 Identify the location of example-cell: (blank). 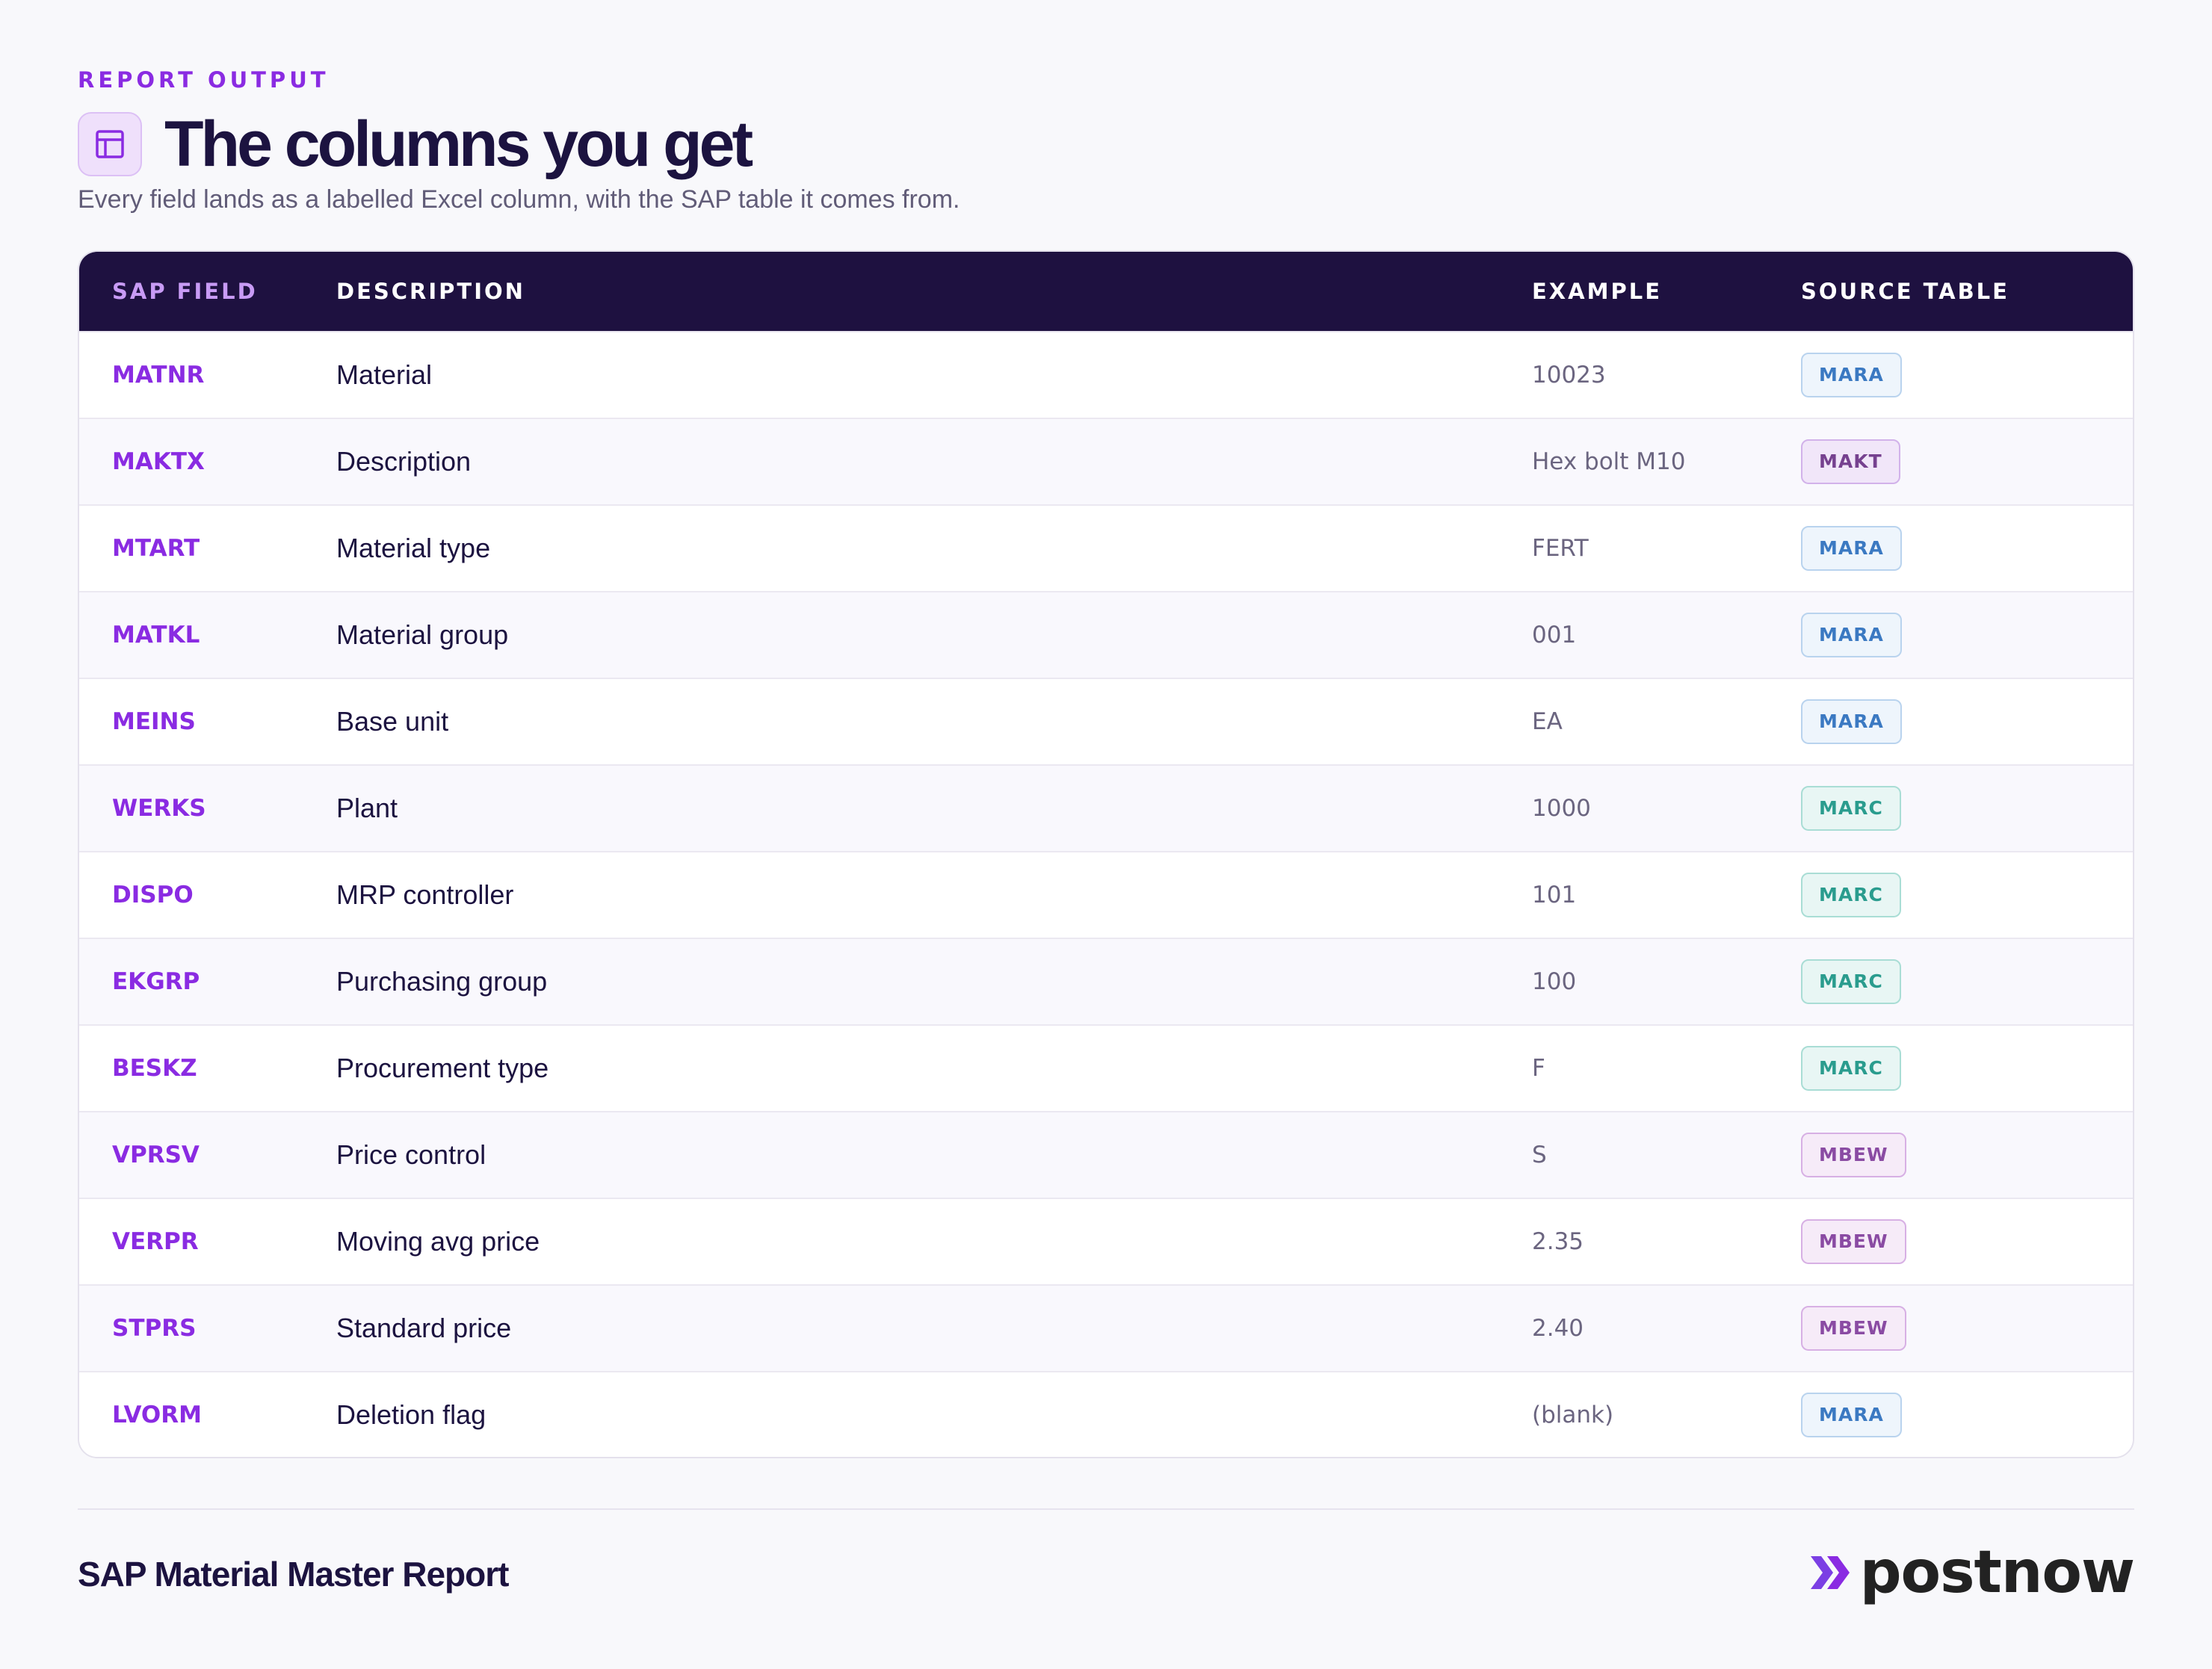
(1573, 1415).